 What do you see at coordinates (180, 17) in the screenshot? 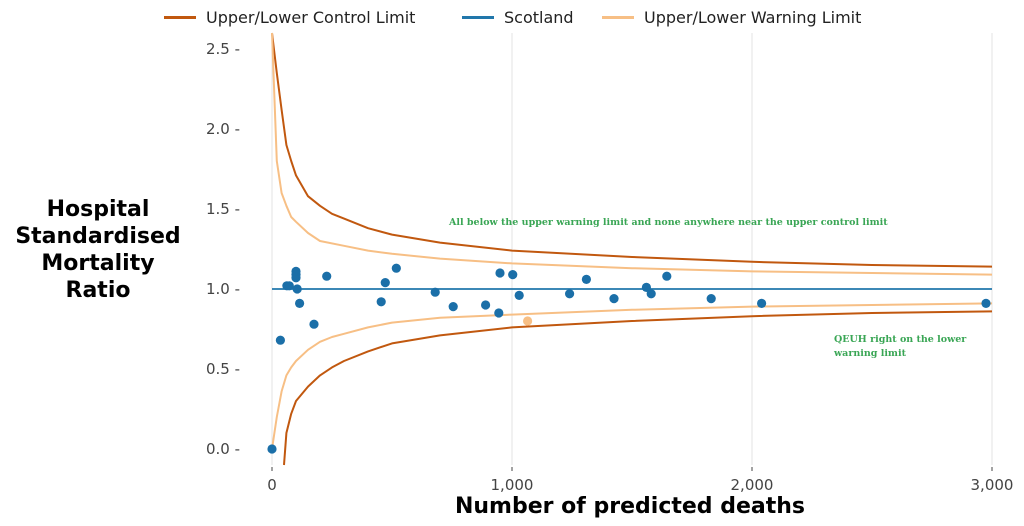
I see `legend-swatch-control-limit` at bounding box center [180, 17].